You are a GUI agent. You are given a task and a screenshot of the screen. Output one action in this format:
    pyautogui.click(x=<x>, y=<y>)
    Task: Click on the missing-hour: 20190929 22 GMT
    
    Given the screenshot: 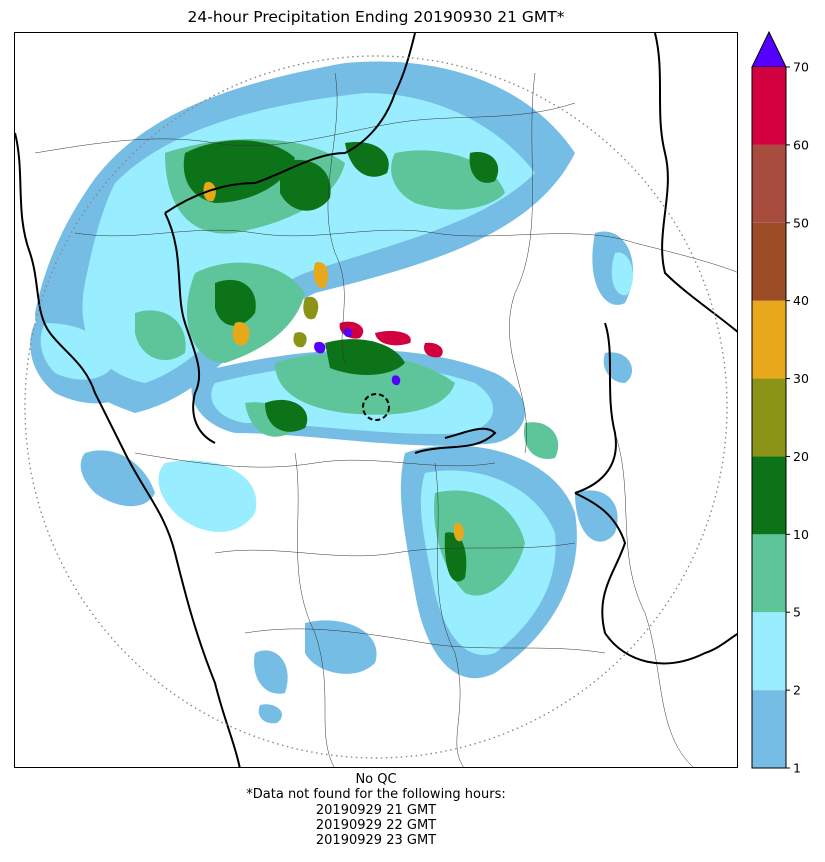 What is the action you would take?
    pyautogui.click(x=376, y=825)
    